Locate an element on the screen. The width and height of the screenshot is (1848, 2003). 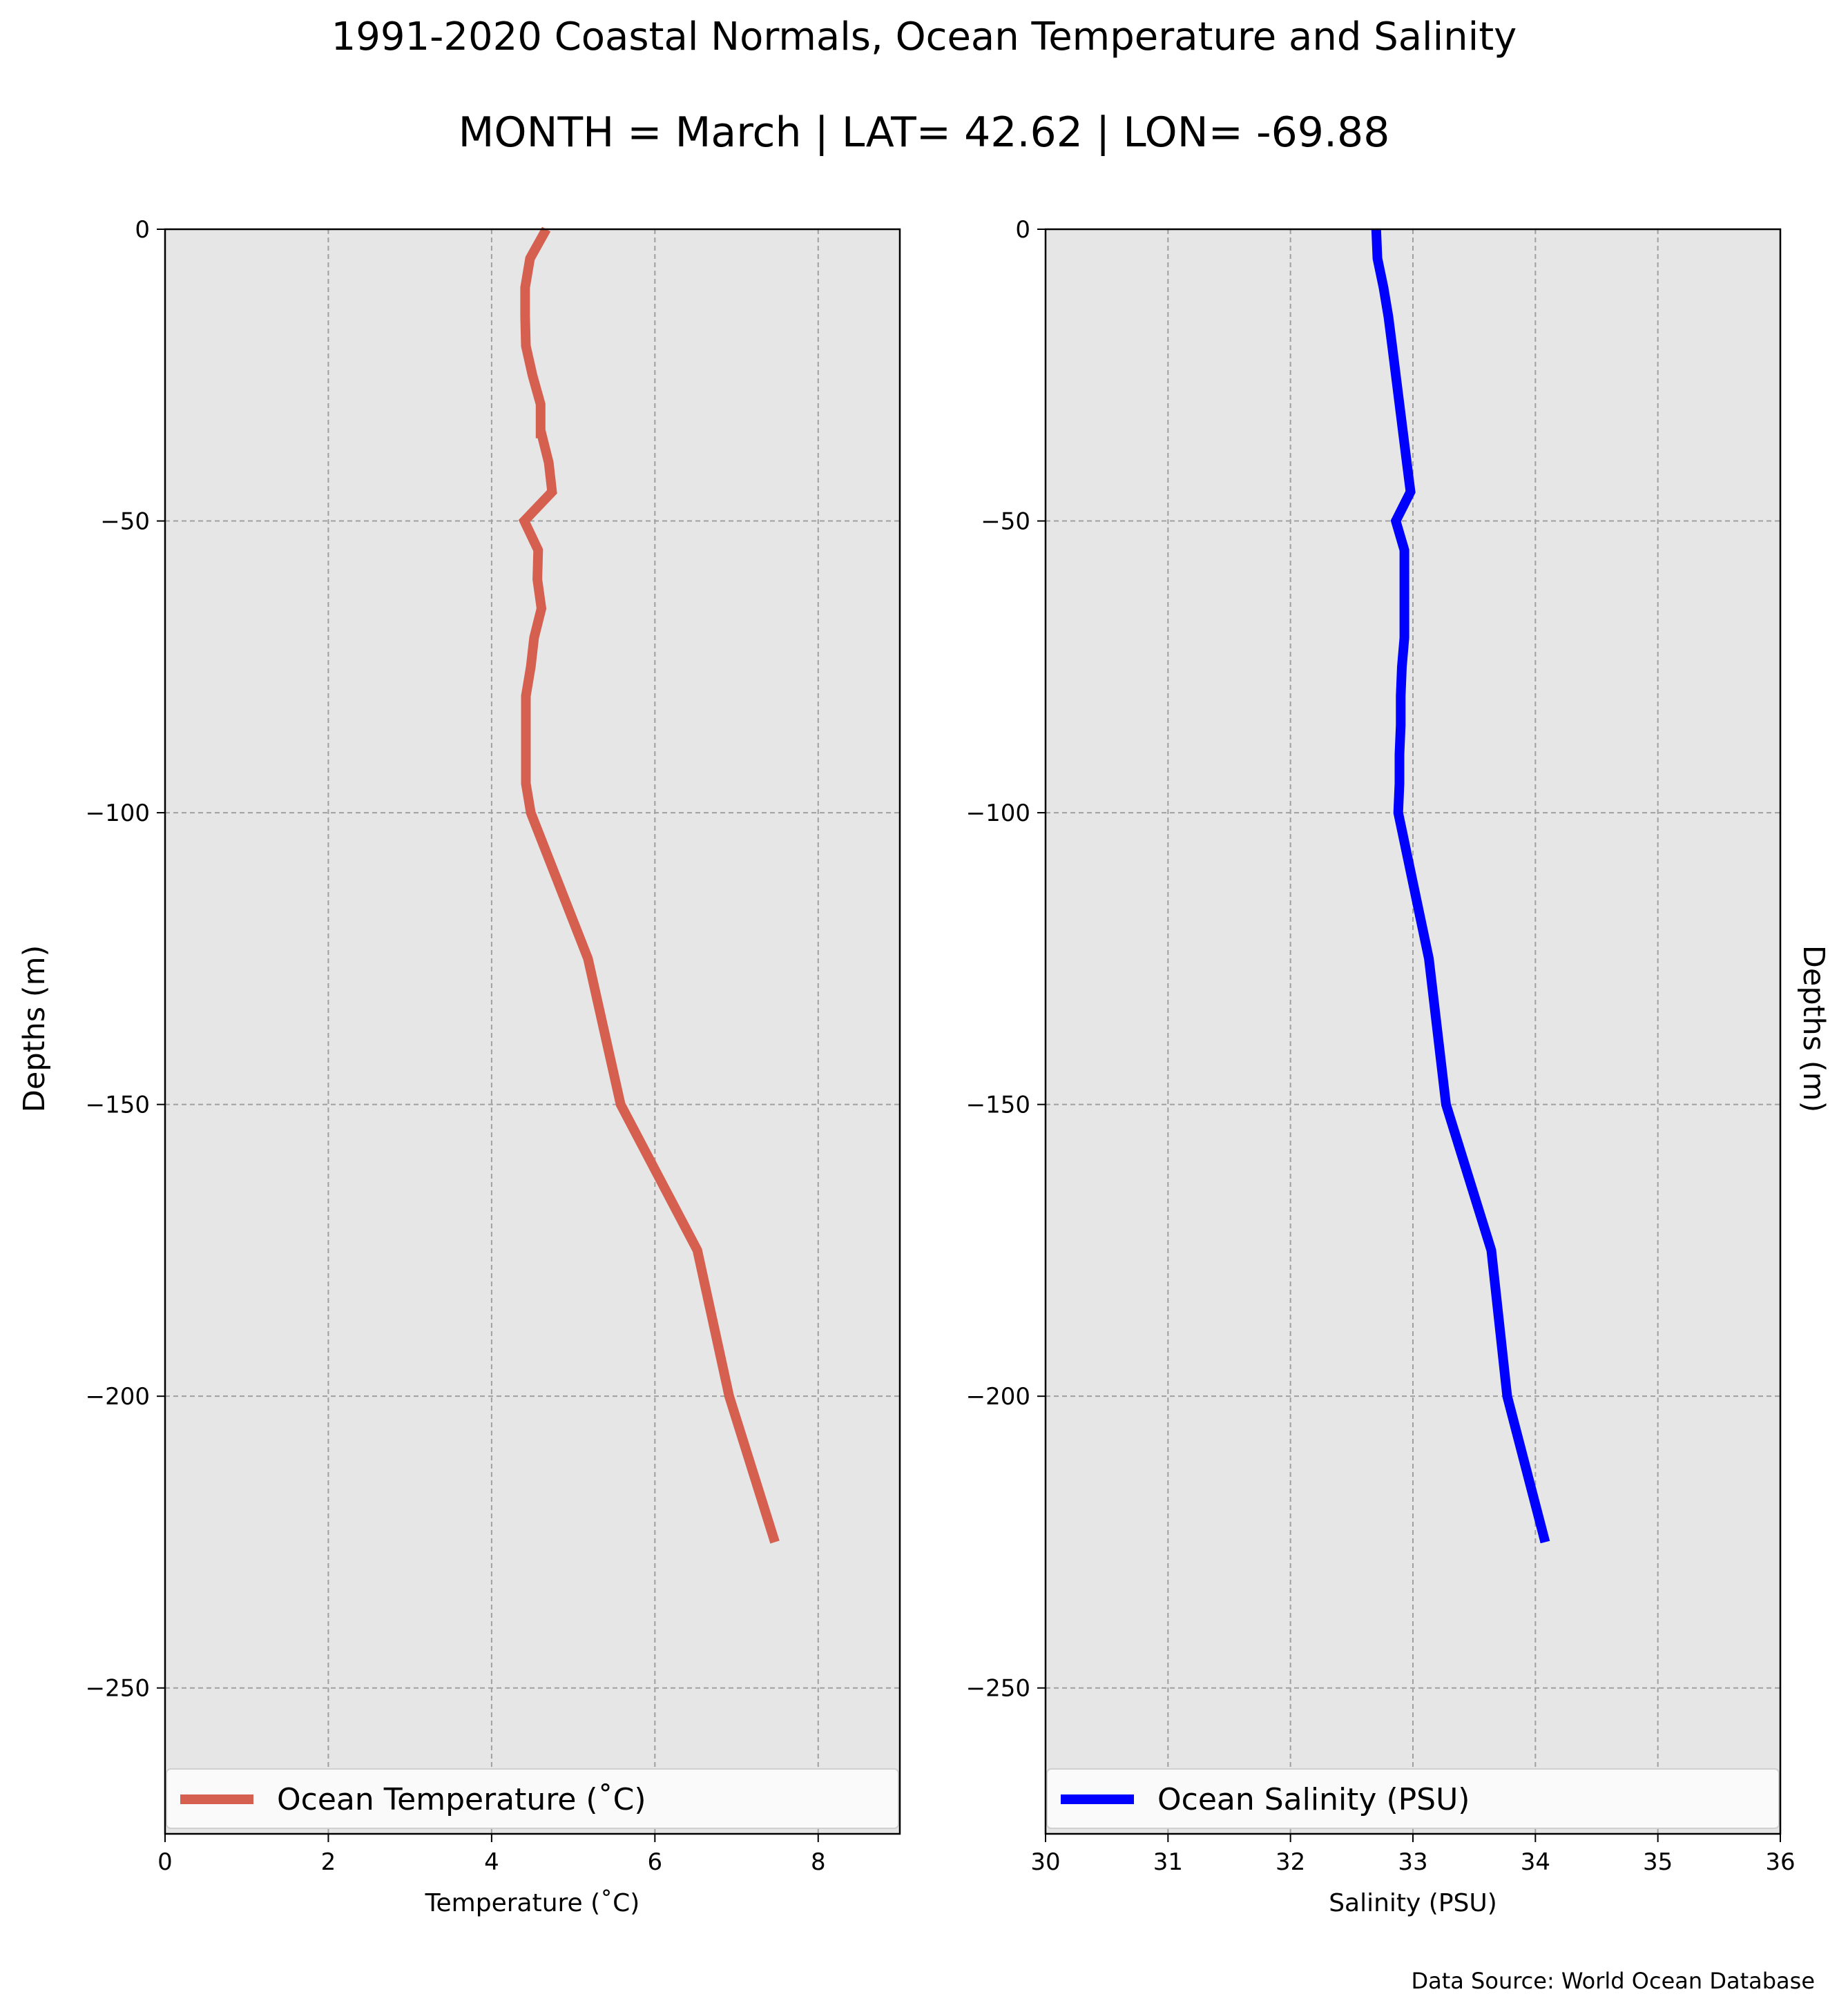
x-tick-label: 33 is located at coordinates (1412, 1862).